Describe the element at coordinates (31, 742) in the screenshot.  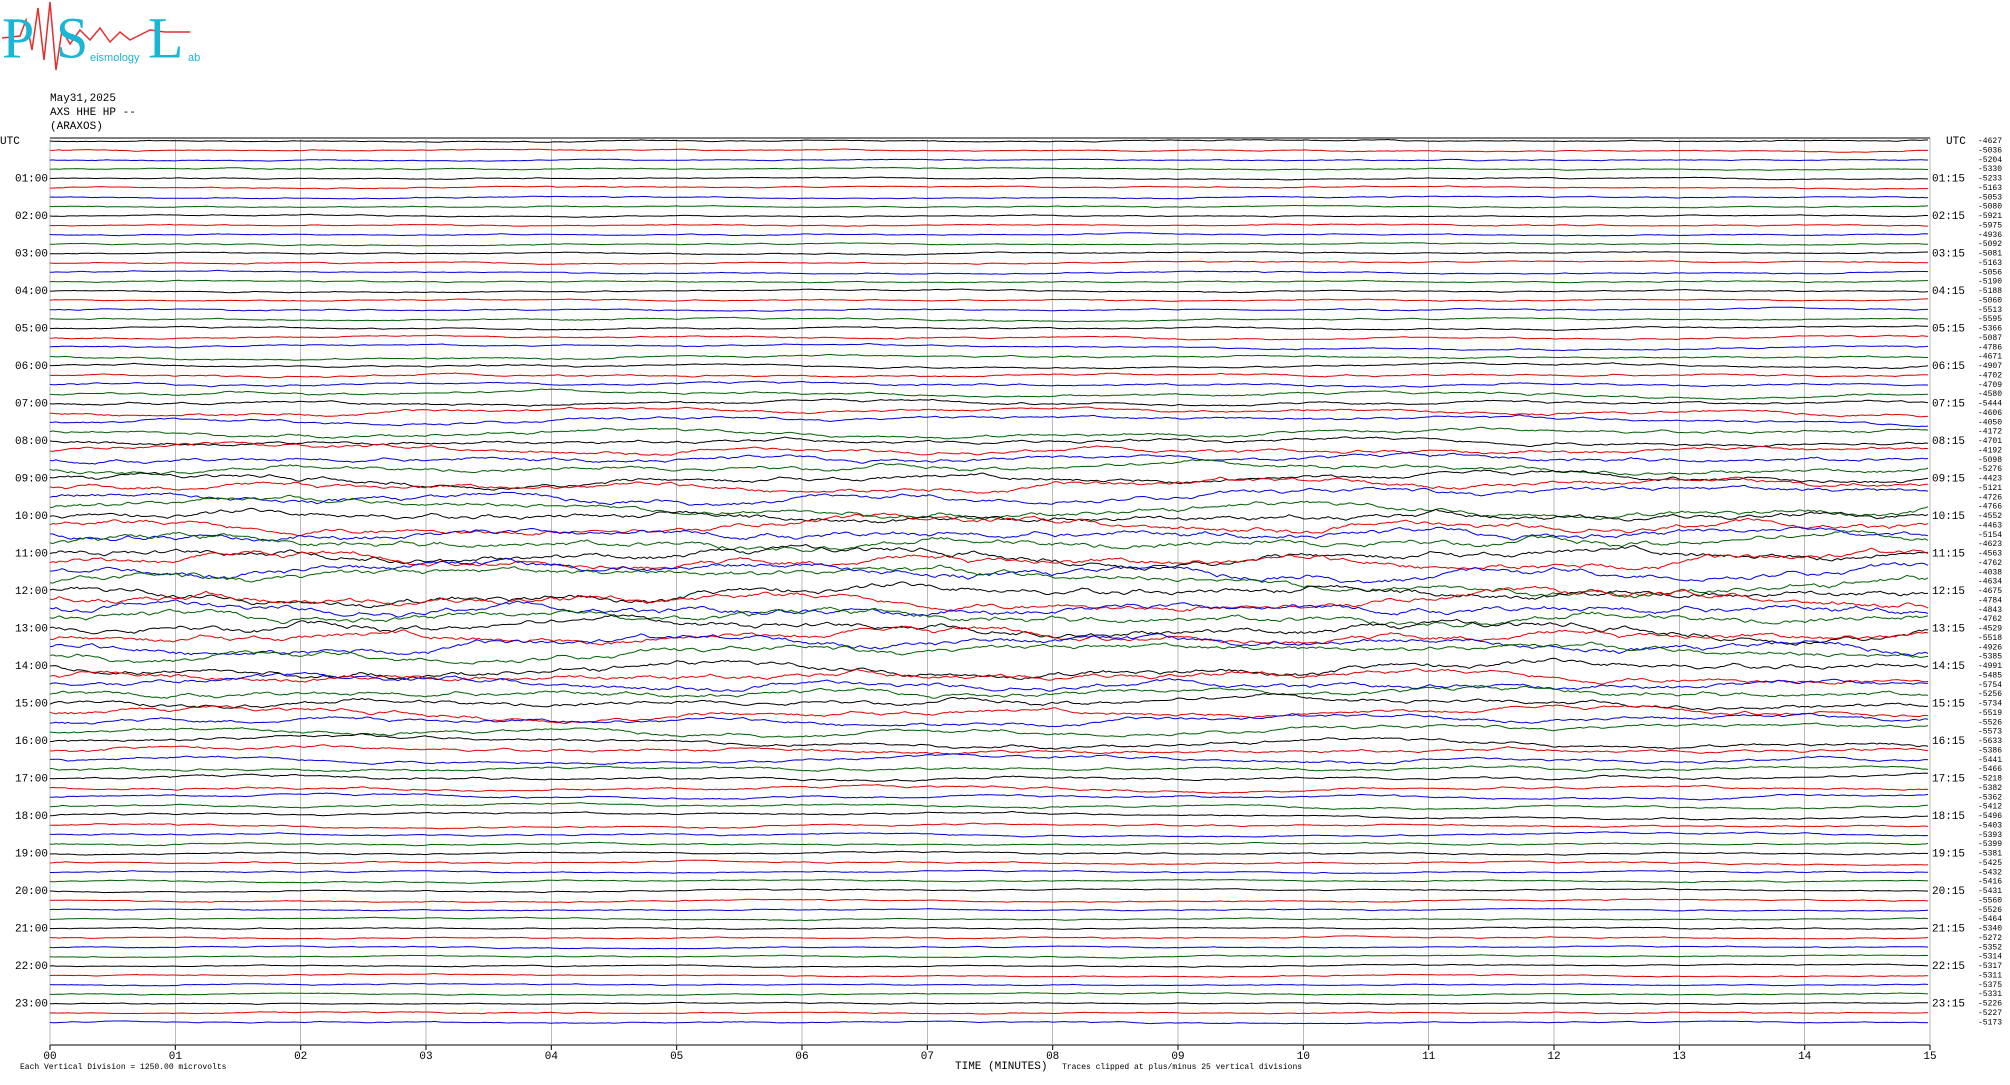
I see `hour-label-left: 16:00` at that location.